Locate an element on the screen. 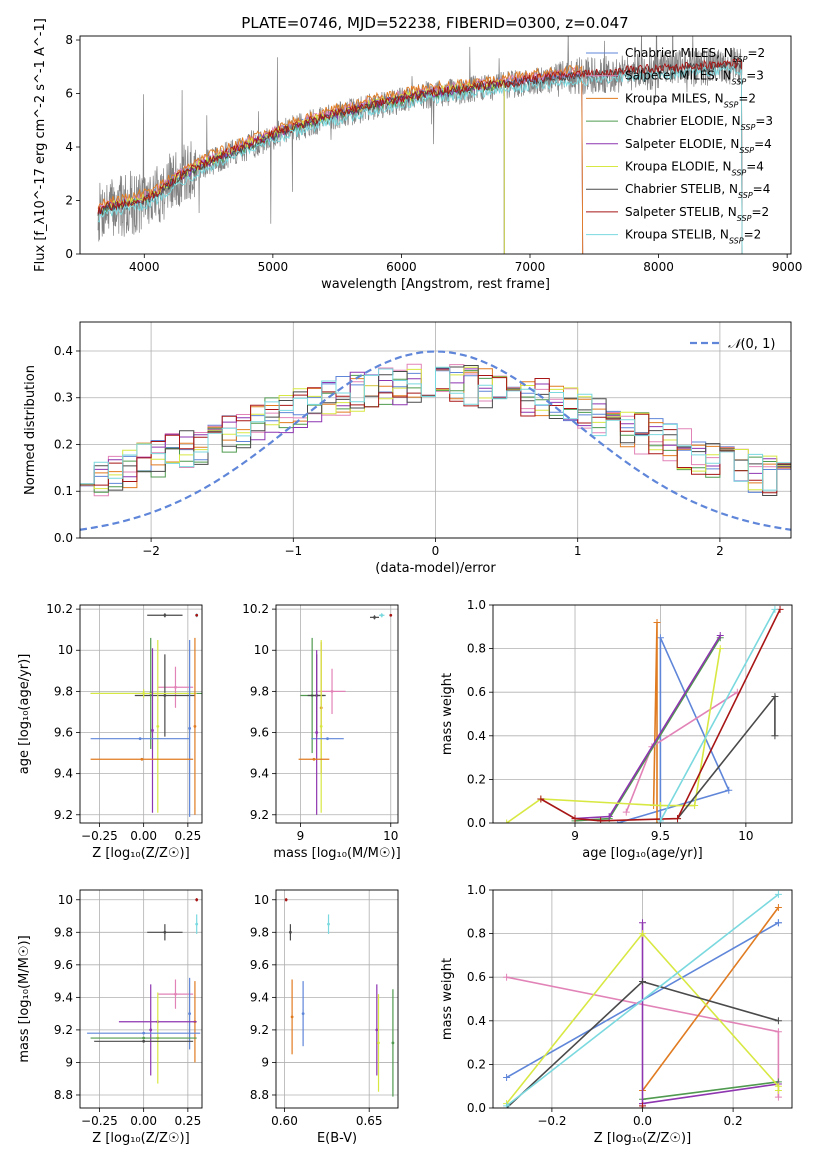  x-tick-label: 6000 is located at coordinates (401, 267).